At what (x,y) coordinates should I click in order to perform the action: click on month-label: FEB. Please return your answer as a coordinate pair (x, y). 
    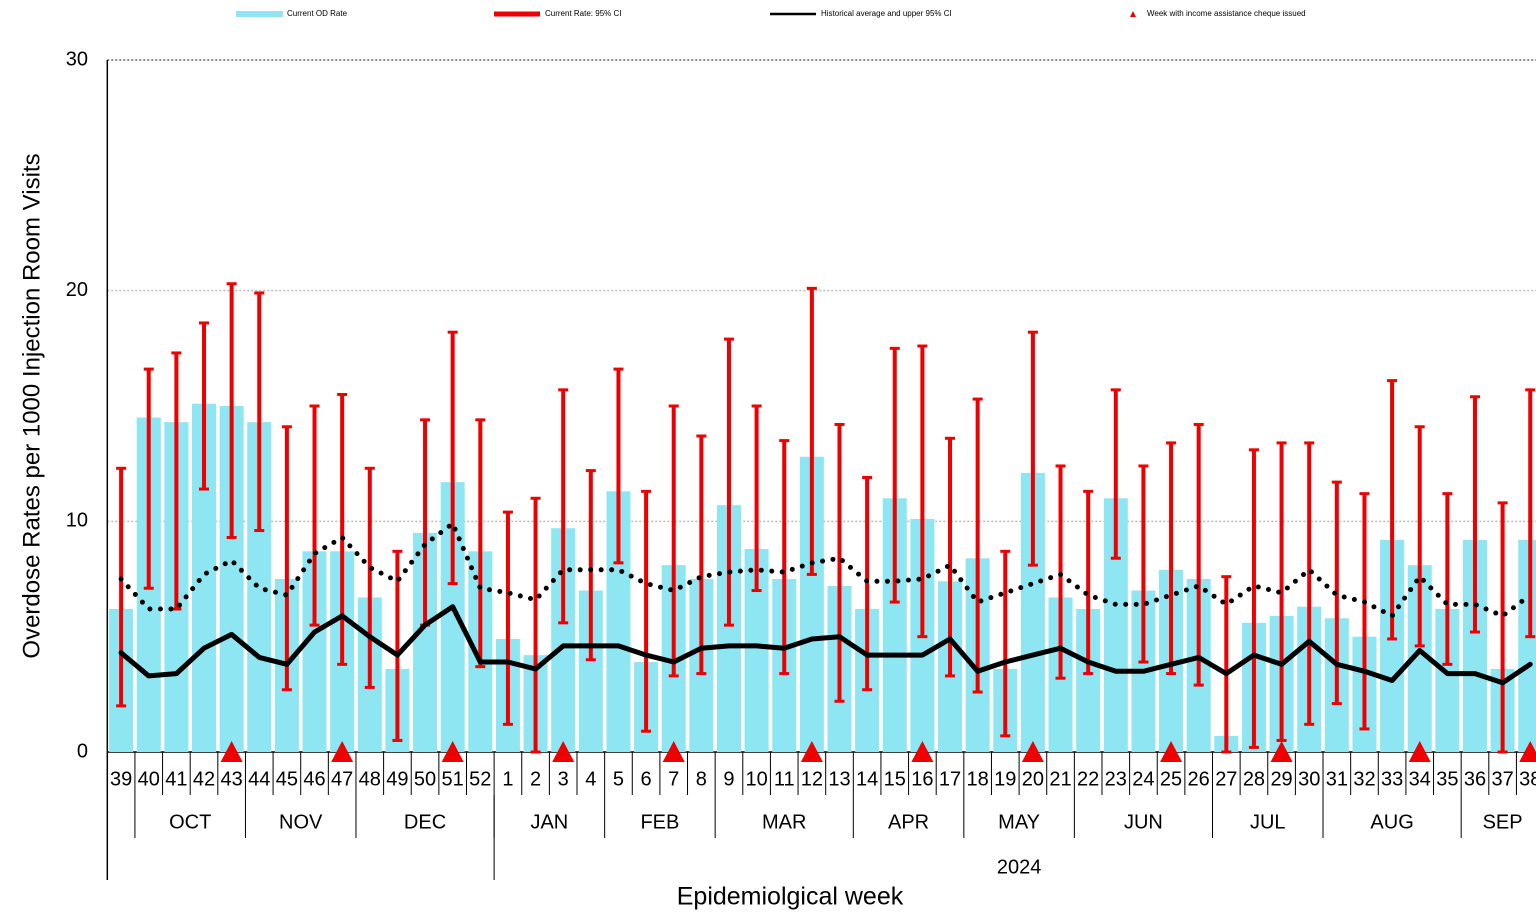
    Looking at the image, I should click on (659, 822).